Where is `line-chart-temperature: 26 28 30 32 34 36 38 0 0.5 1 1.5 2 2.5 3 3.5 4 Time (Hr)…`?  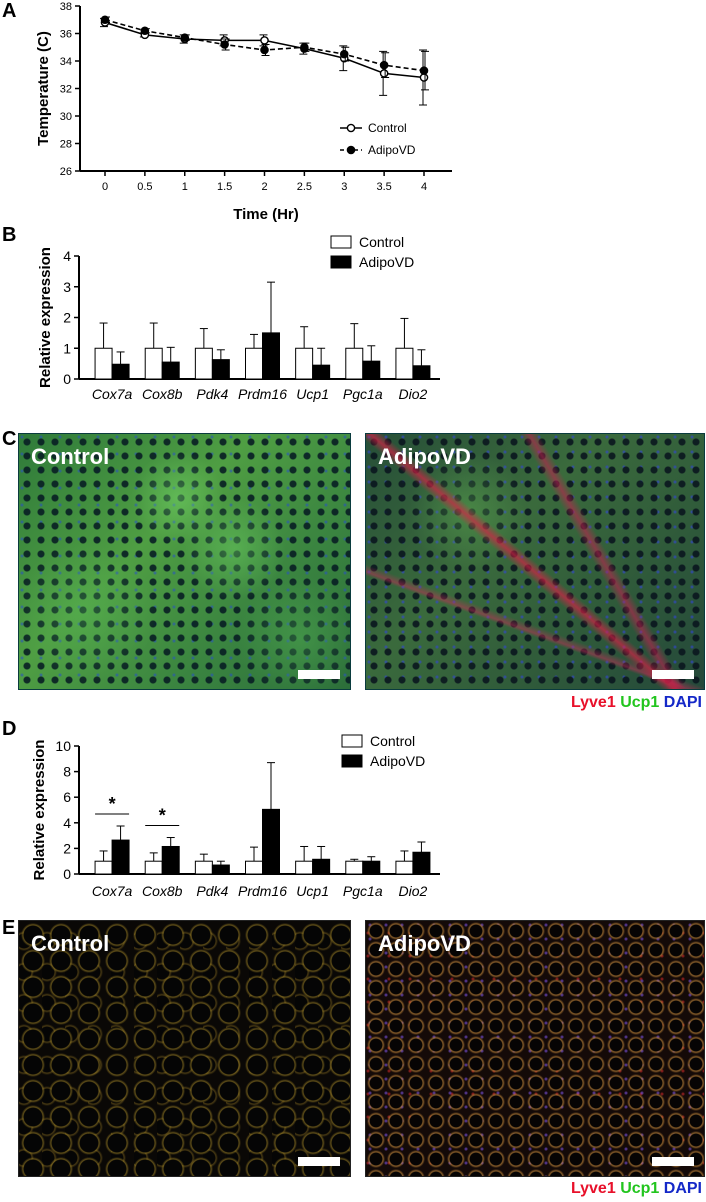
line-chart-temperature: 26 28 30 32 34 36 38 0 0.5 1 1.5 2 2.5 3 3.5 4 Time (Hr)… is located at coordinates (243, 112).